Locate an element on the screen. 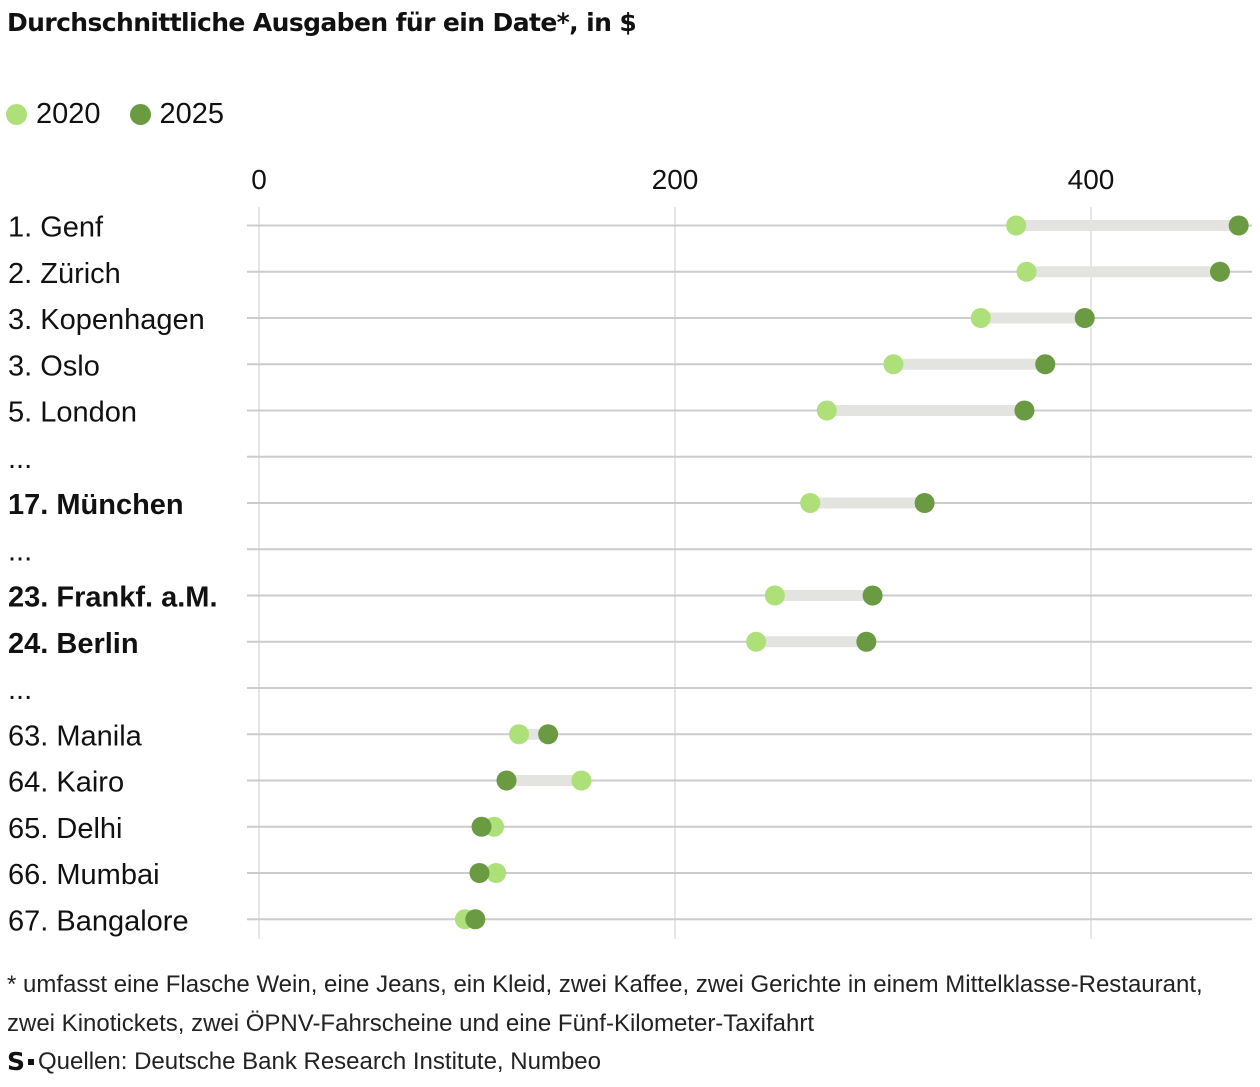 This screenshot has width=1260, height=1087. row-label: 1. Genf is located at coordinates (56, 228).